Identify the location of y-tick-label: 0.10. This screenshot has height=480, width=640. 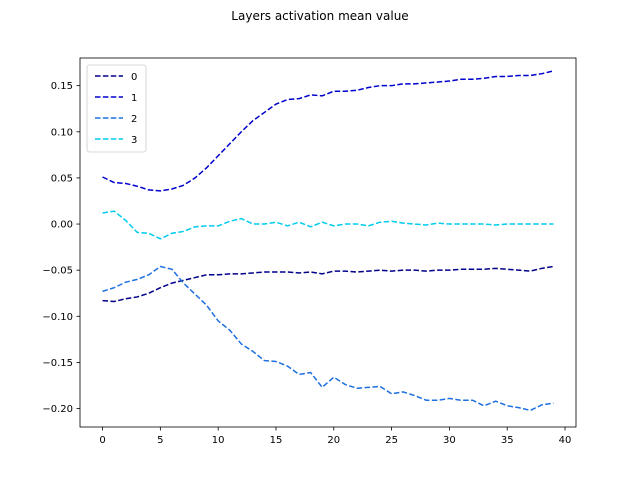
(62, 132).